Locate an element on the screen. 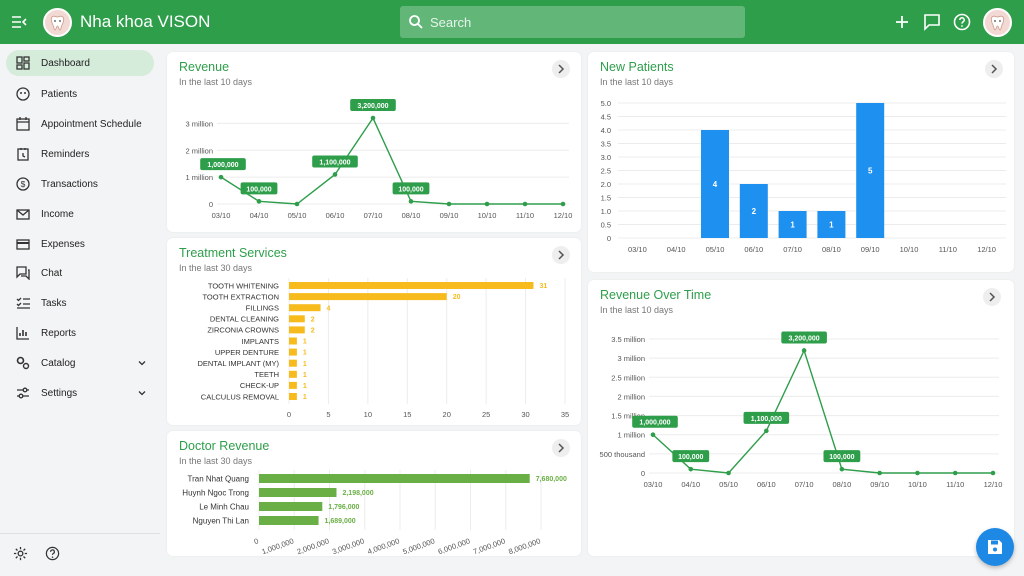 The height and width of the screenshot is (576, 1024). top-bar: Nha khoa VISON is located at coordinates (512, 22).